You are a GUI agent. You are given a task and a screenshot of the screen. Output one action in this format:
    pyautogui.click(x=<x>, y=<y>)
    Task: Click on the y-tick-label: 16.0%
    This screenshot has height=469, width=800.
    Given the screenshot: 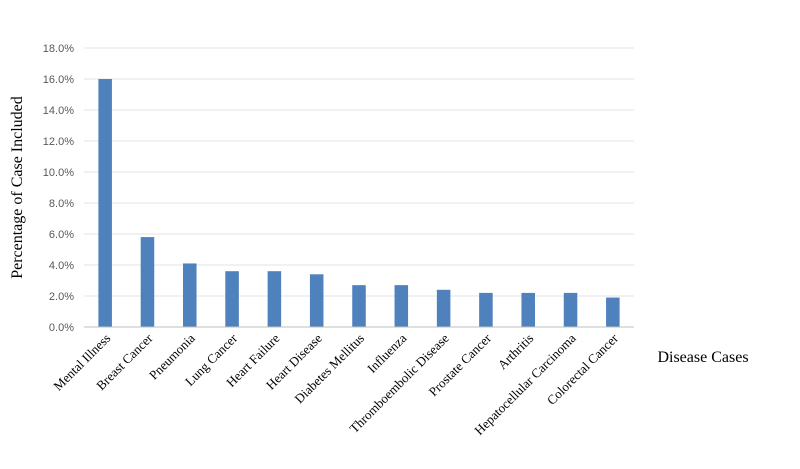 What is the action you would take?
    pyautogui.click(x=58, y=80)
    